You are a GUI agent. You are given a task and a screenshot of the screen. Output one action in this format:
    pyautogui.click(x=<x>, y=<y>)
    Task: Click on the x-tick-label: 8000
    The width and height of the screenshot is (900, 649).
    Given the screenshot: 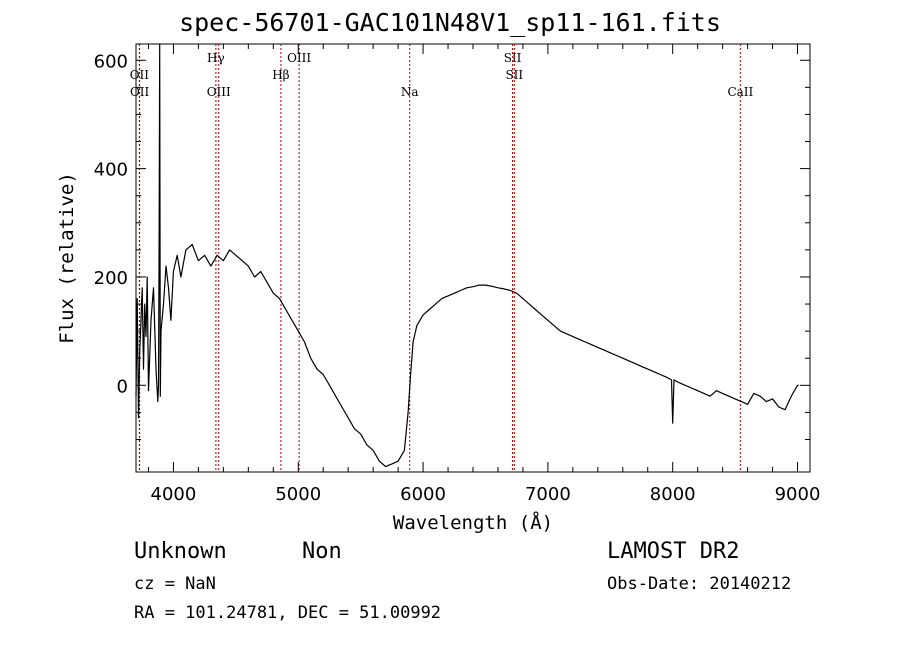 What is the action you would take?
    pyautogui.click(x=673, y=494)
    